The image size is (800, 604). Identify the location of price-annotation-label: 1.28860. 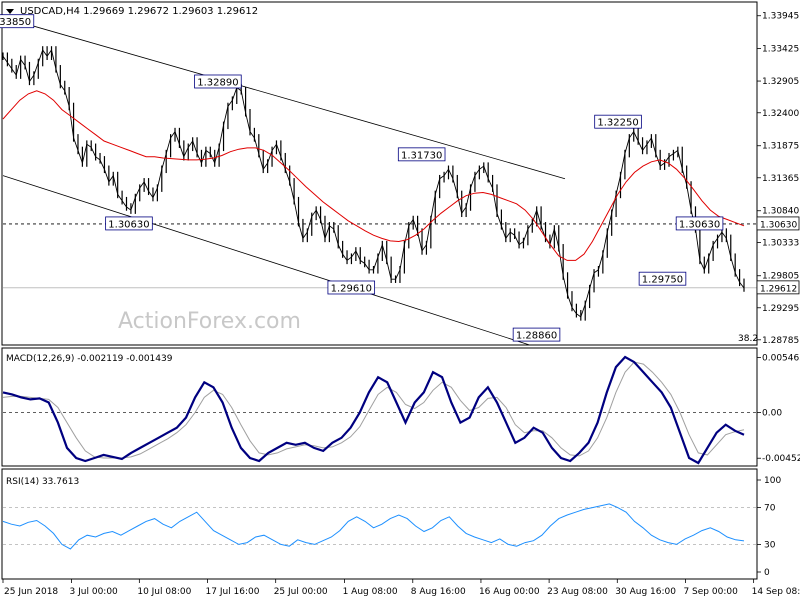
(536, 336).